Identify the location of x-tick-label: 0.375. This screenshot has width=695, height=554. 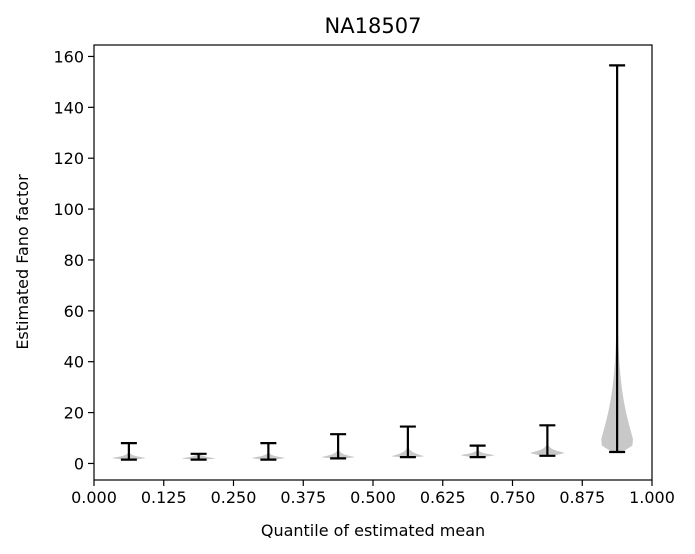
(303, 497).